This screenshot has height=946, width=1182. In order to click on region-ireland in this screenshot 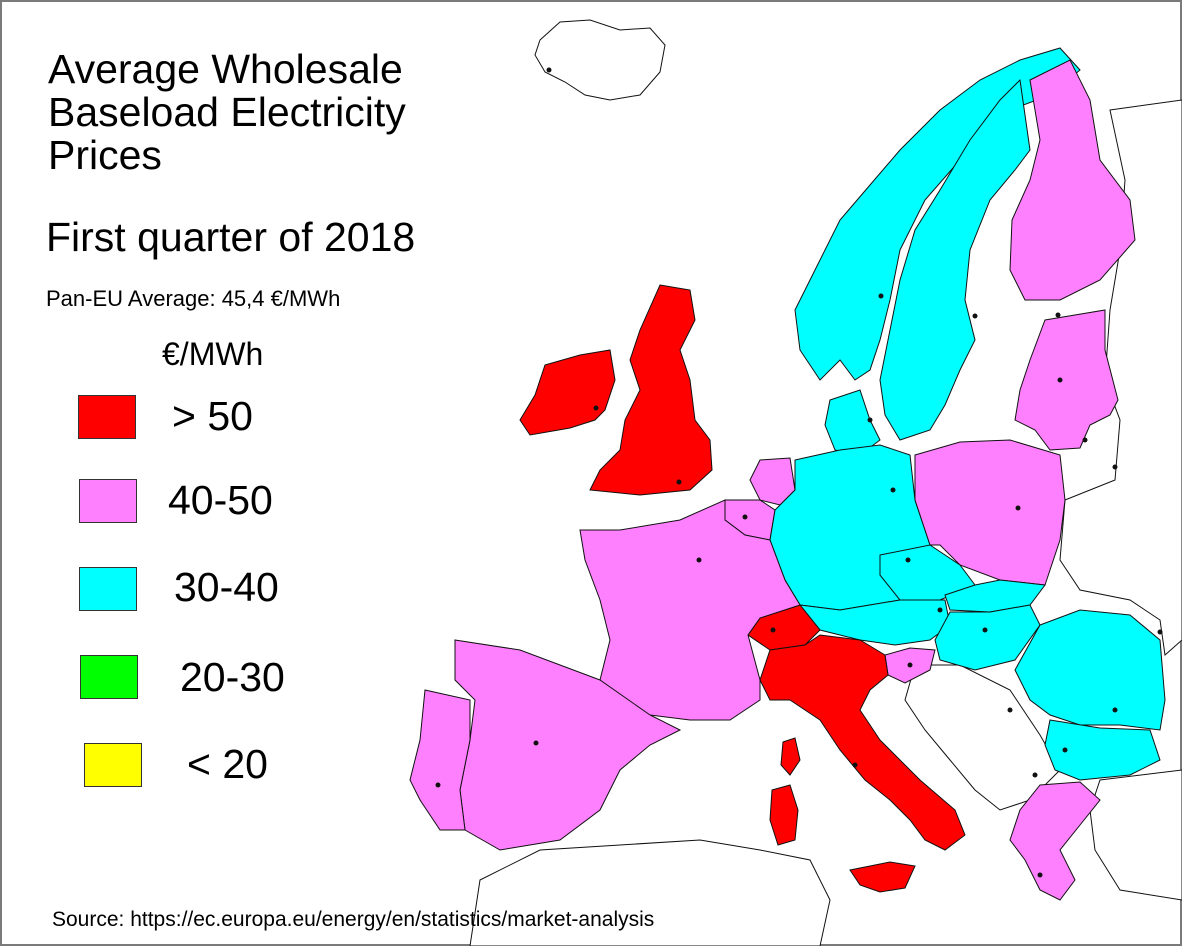, I will do `click(567, 392)`.